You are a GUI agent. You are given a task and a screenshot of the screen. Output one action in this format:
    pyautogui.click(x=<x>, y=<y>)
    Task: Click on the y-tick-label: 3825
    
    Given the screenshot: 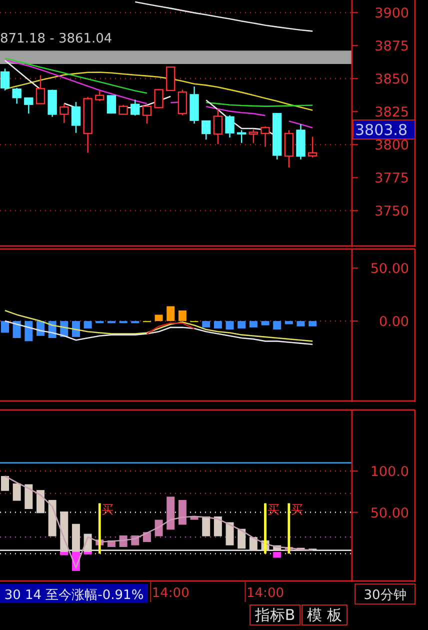 What is the action you would take?
    pyautogui.click(x=391, y=112)
    